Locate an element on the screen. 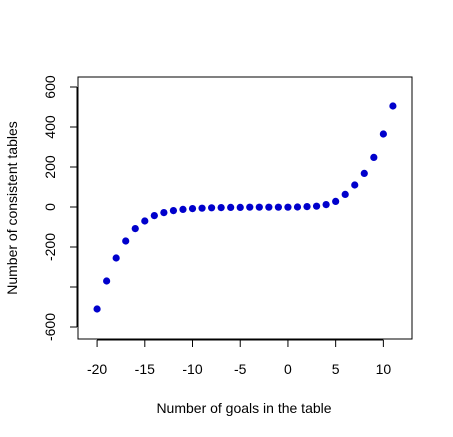  x-axis: -20 -15 -10 -5 0 5 10 is located at coordinates (239, 358).